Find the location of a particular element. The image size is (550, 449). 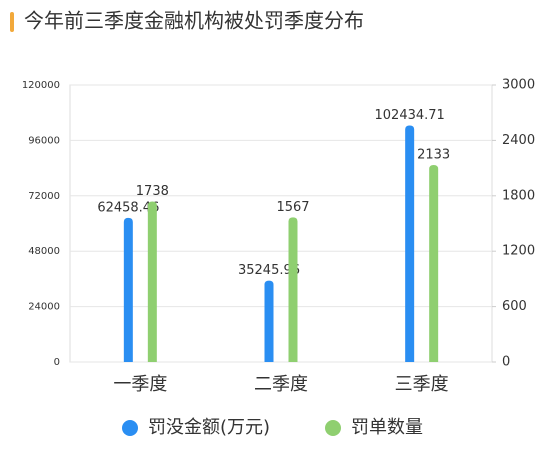

value-label: 2133 is located at coordinates (433, 155).